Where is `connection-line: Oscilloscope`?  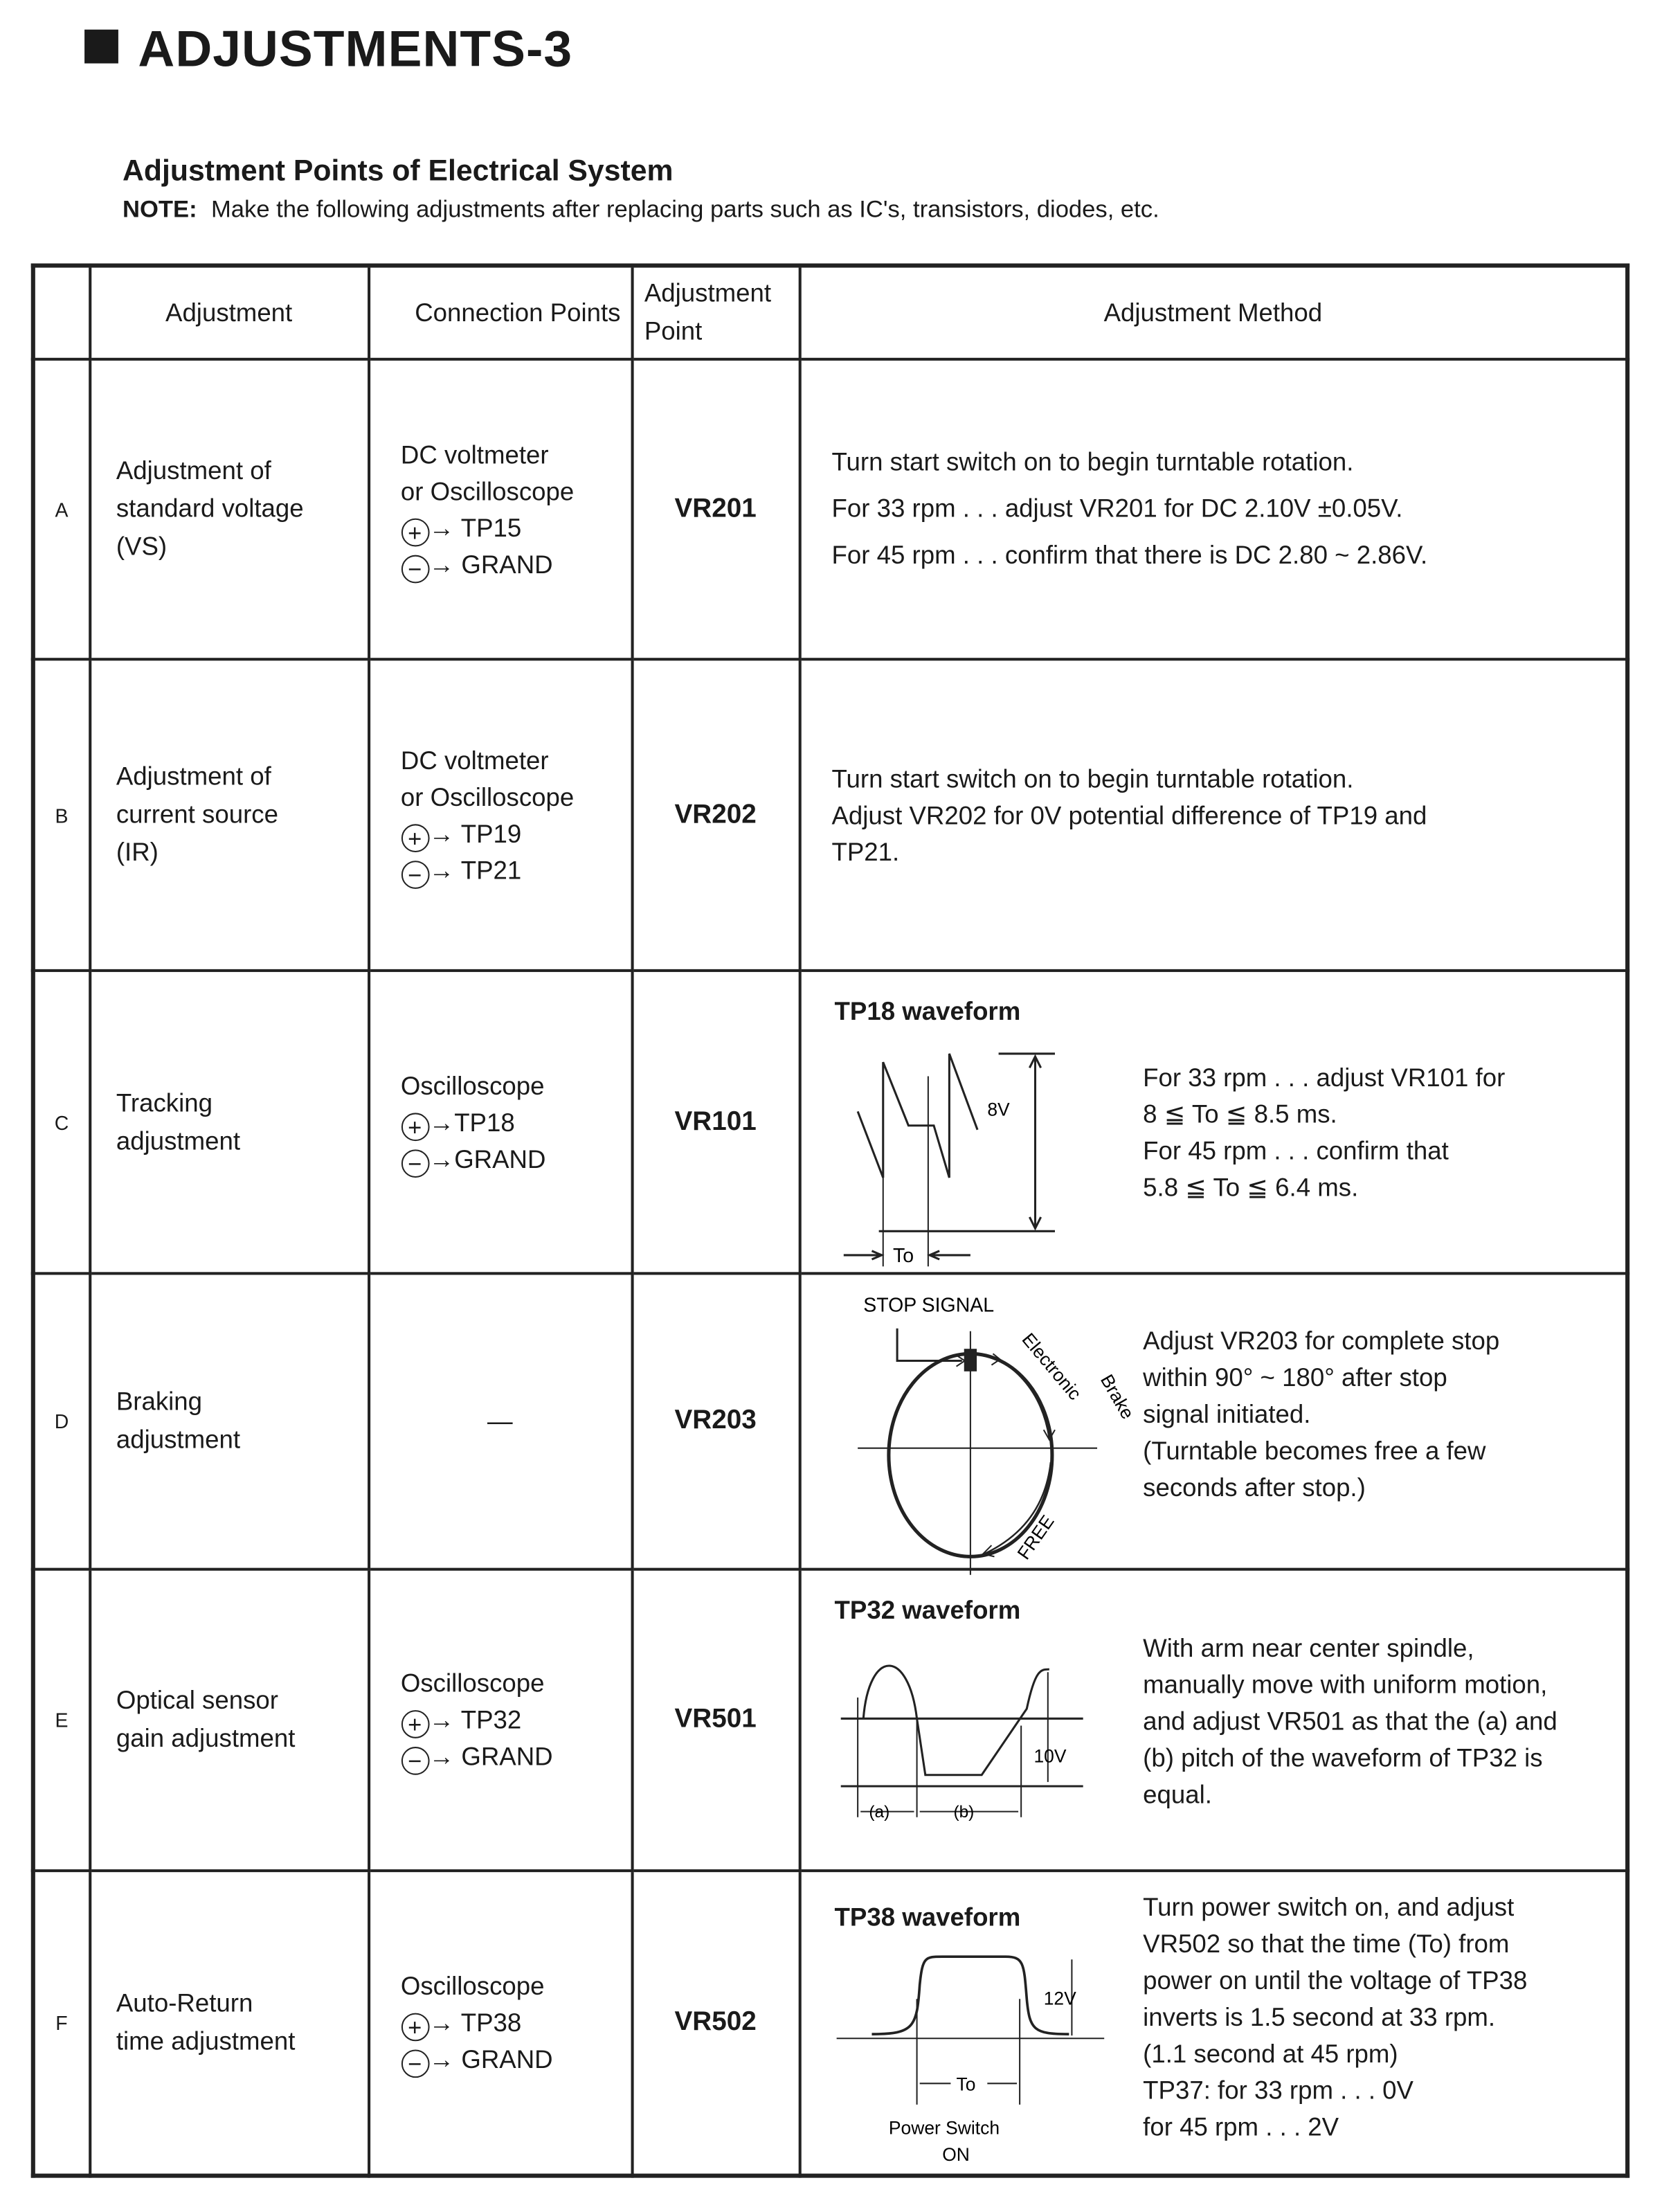
connection-line: Oscilloscope is located at coordinates (516, 1085).